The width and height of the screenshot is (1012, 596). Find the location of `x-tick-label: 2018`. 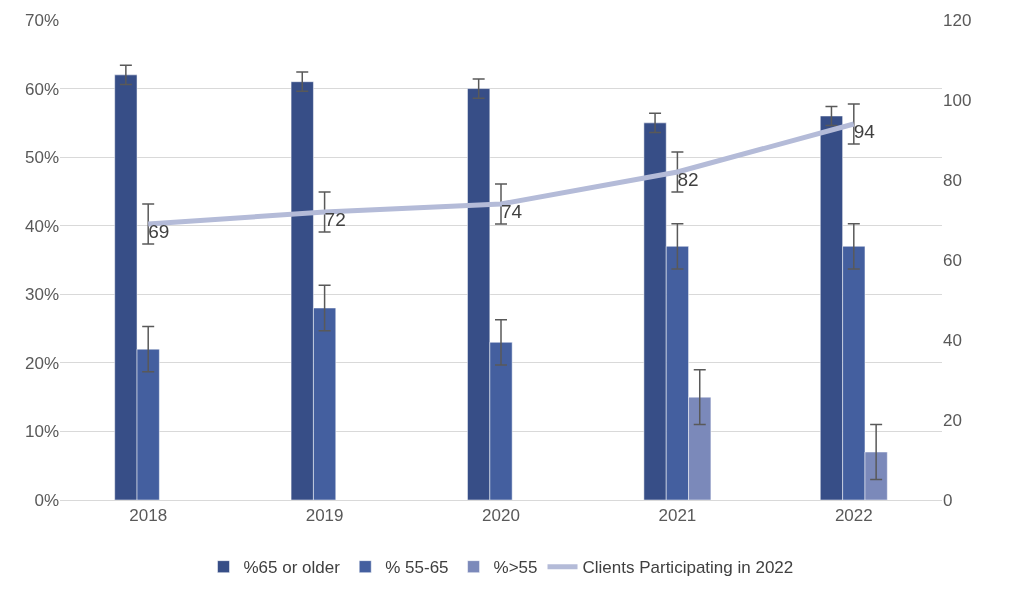

x-tick-label: 2018 is located at coordinates (148, 516).